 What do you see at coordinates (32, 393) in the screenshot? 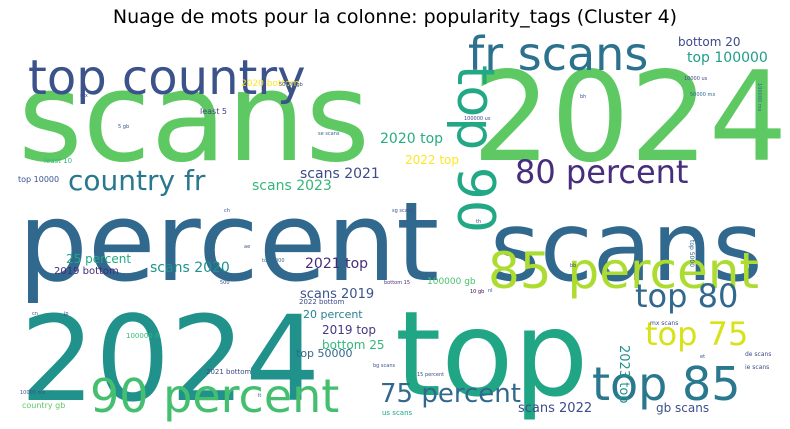
I see `cloud-word: 10000 mx` at bounding box center [32, 393].